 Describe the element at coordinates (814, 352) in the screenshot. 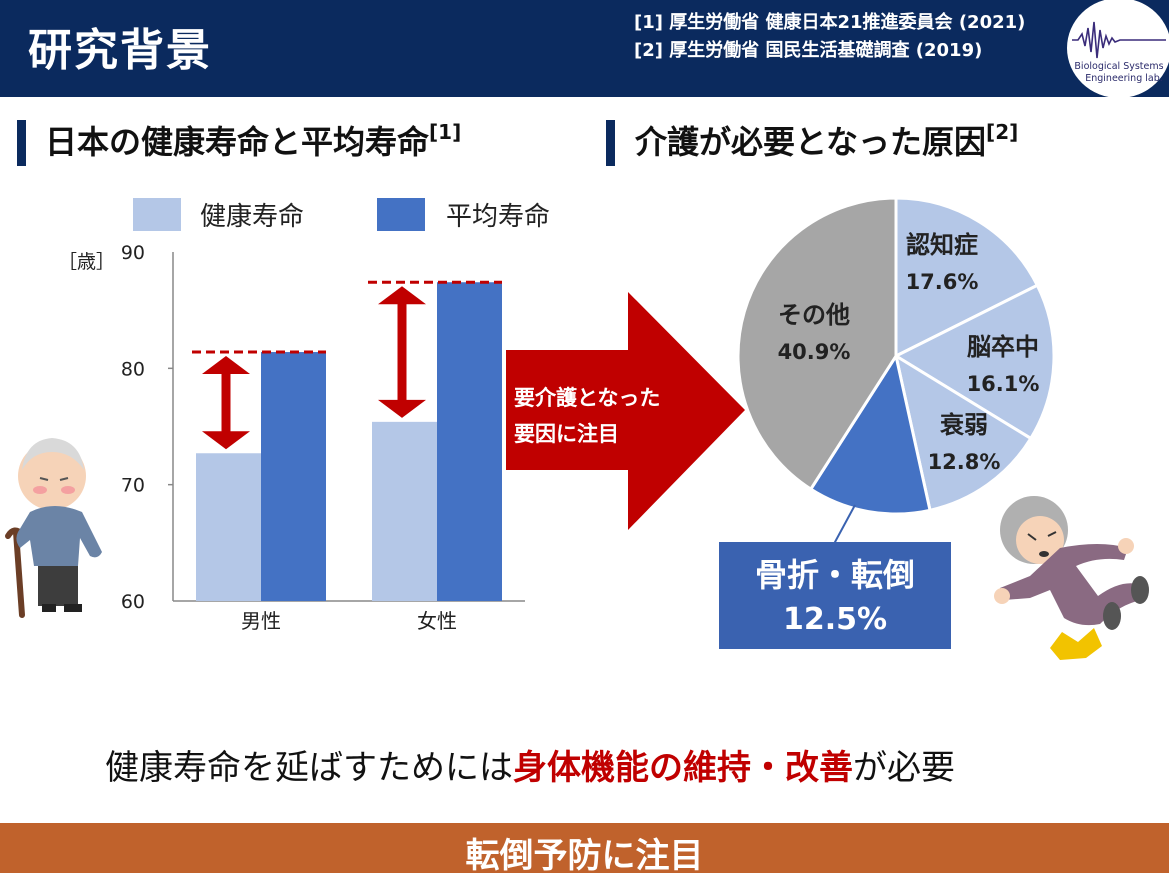

I see `pie-value-label: 40.9%` at that location.